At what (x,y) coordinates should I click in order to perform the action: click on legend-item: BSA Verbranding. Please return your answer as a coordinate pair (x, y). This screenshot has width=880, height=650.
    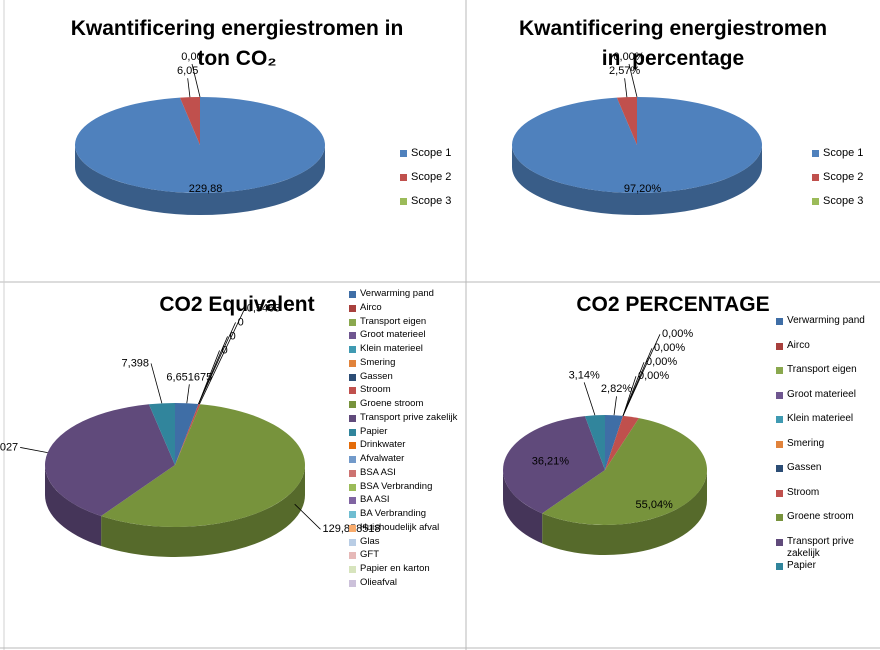
    Looking at the image, I should click on (390, 487).